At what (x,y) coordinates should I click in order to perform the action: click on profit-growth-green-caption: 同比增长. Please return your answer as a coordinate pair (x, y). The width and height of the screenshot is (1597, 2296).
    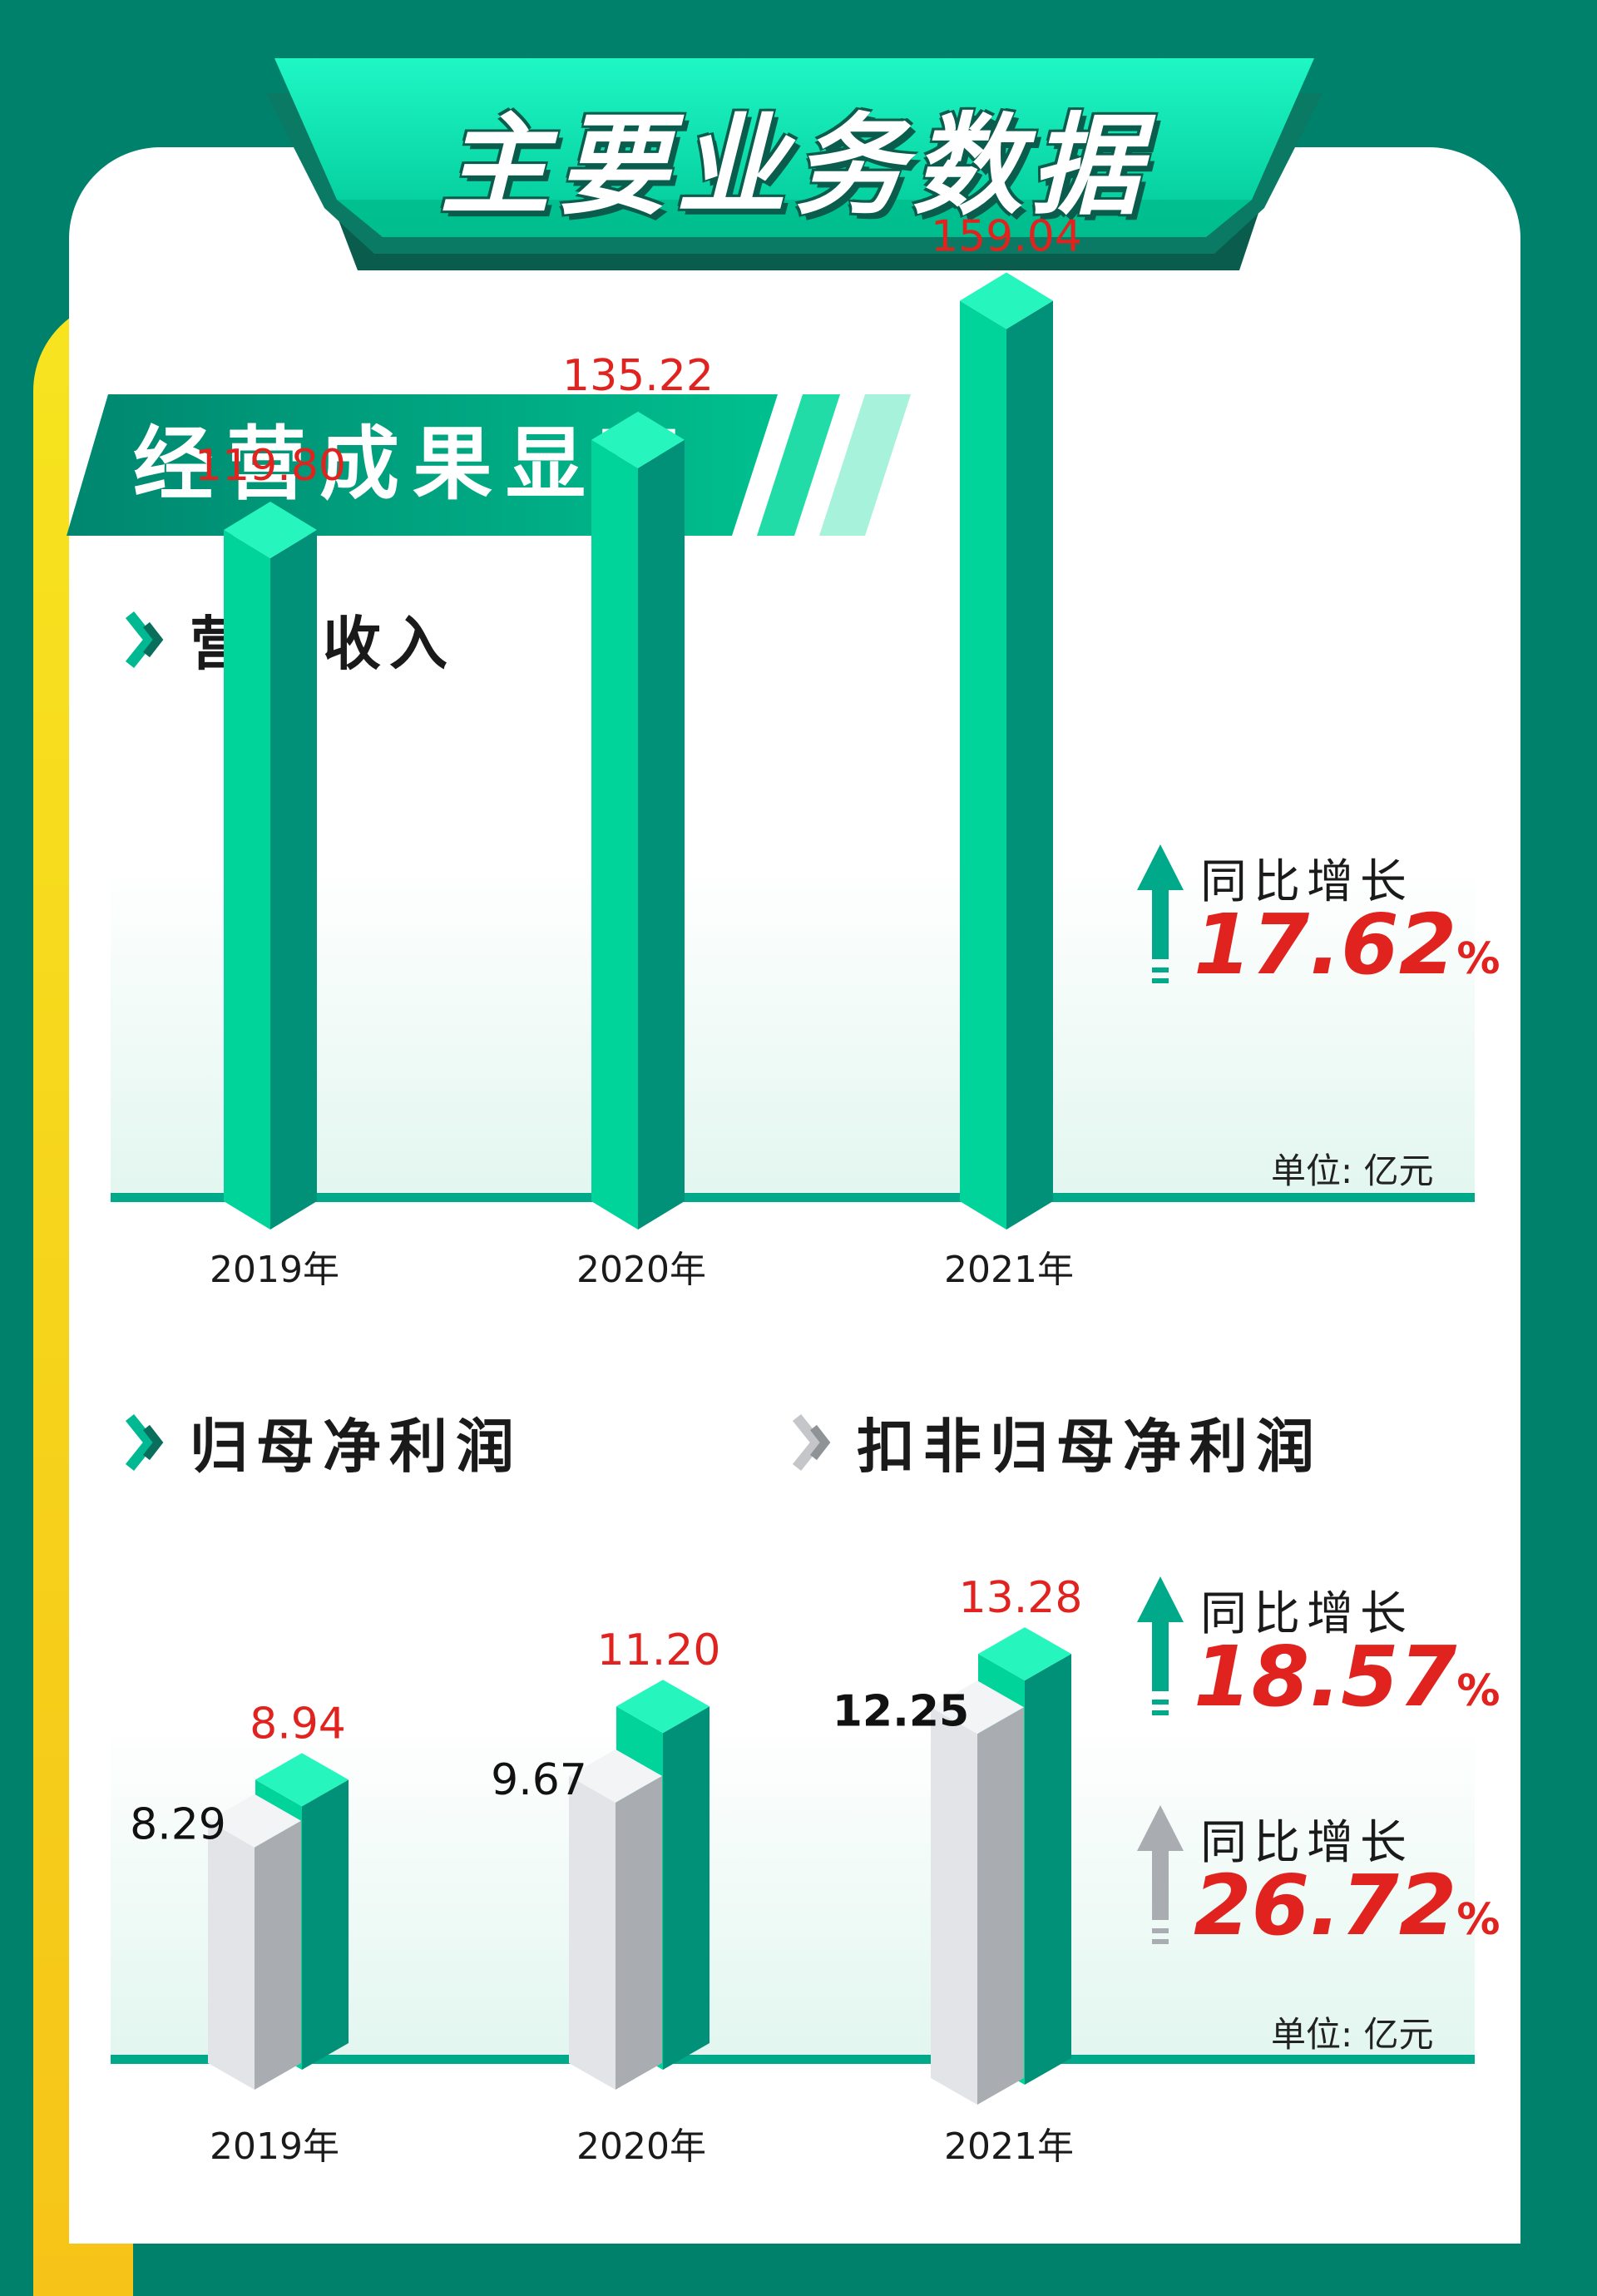
    Looking at the image, I should click on (1306, 1614).